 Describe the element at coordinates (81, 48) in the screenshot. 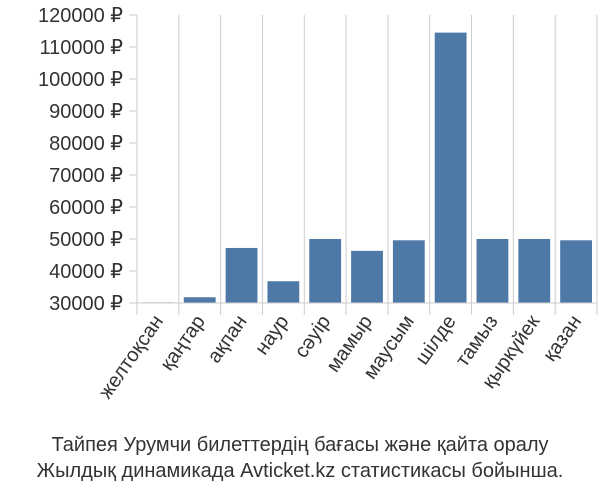

I see `y-tick-label: 110000 ₽` at that location.